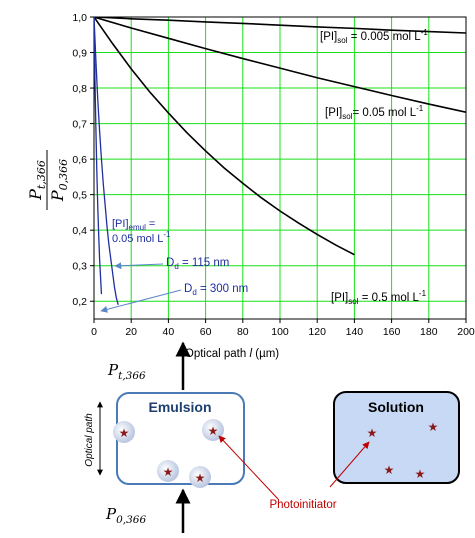 The height and width of the screenshot is (538, 475). Describe the element at coordinates (125, 515) in the screenshot. I see `p0-label: P0,366` at that location.